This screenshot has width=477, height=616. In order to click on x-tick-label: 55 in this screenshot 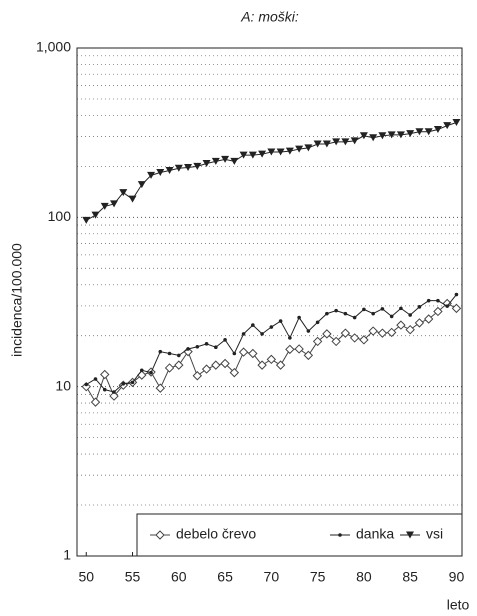, I will do `click(133, 577)`.